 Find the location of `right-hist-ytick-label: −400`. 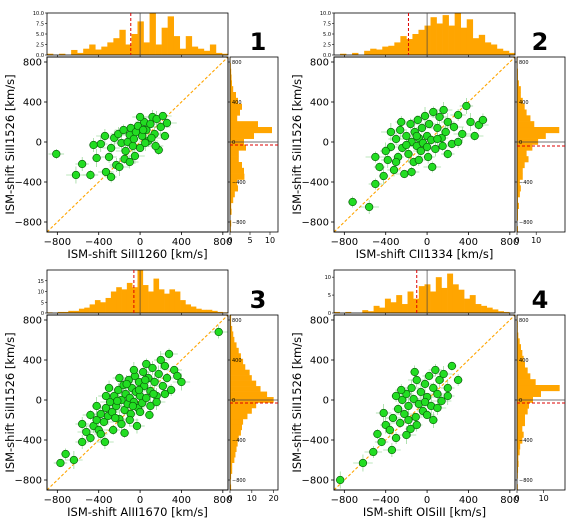

right-hist-ytick-label: −400 is located at coordinates (239, 441).